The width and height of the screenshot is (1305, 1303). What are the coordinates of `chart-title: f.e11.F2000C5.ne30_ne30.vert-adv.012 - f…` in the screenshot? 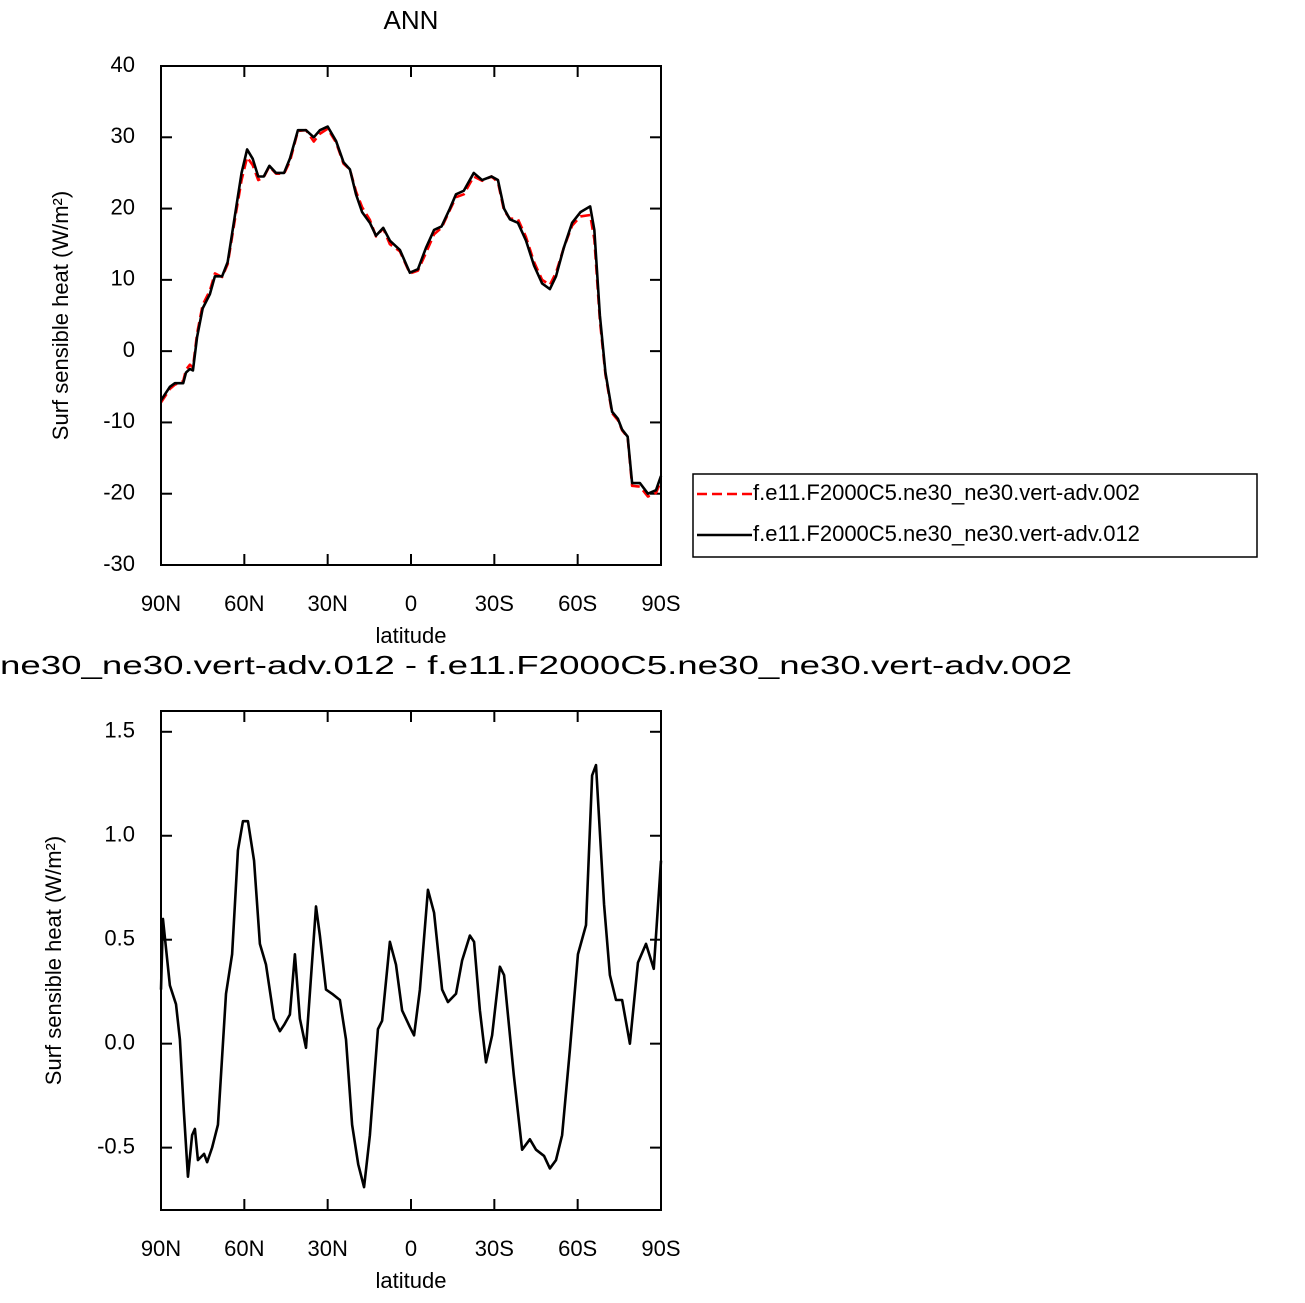 It's located at (536, 665).